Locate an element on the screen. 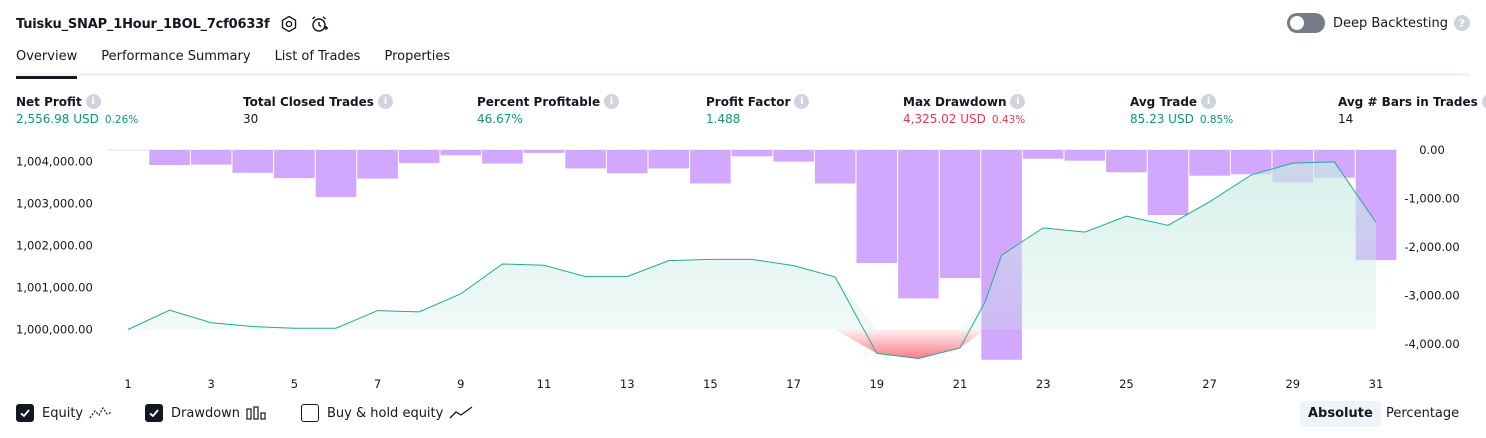  legend-buy-hold: Buy & hold equity is located at coordinates (387, 413).